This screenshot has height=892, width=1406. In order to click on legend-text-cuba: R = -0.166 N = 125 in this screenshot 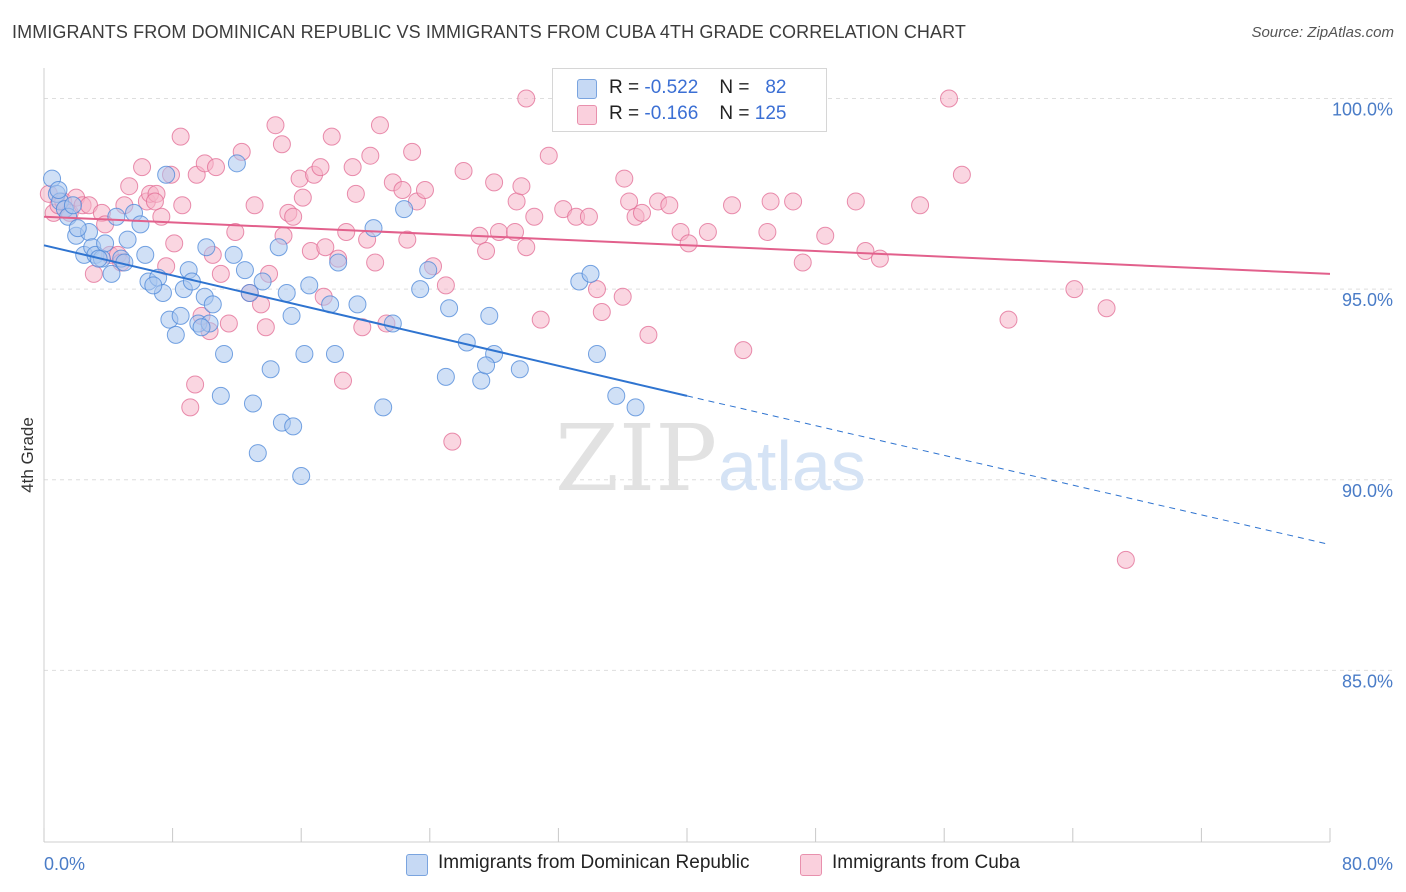, I will do `click(697, 114)`.